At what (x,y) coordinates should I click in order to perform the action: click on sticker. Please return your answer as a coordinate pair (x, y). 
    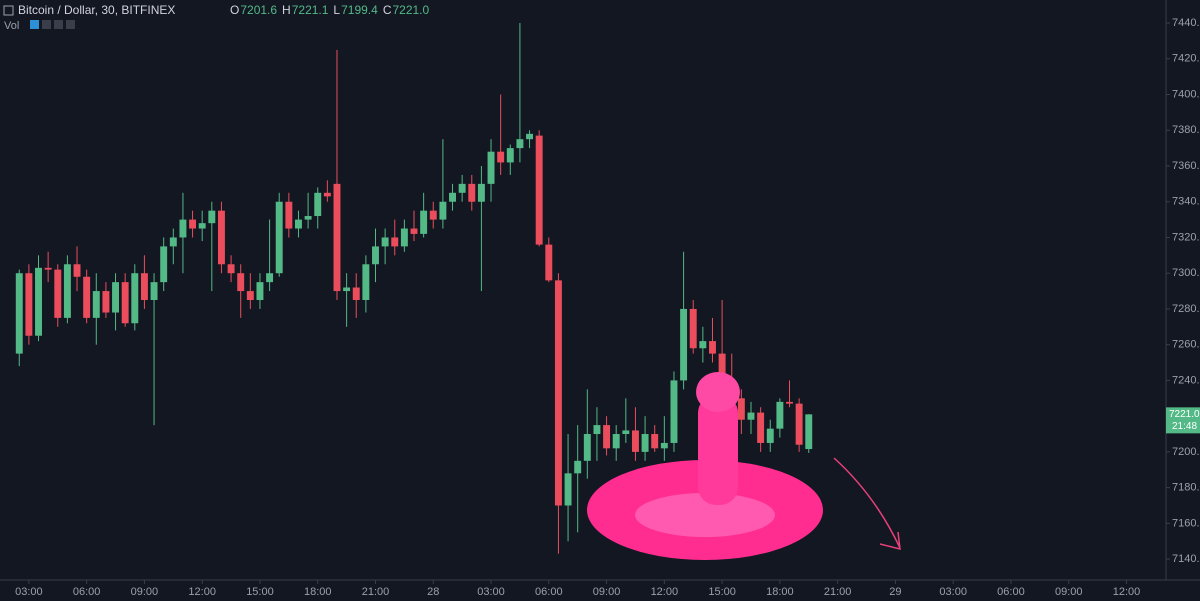
    Looking at the image, I should click on (705, 466).